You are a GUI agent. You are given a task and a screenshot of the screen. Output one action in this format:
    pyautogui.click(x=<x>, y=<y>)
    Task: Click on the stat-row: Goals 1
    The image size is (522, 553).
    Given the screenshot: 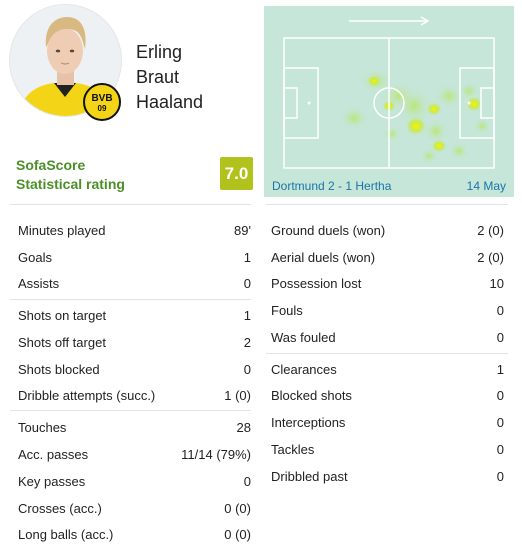 What is the action you would take?
    pyautogui.click(x=134, y=257)
    